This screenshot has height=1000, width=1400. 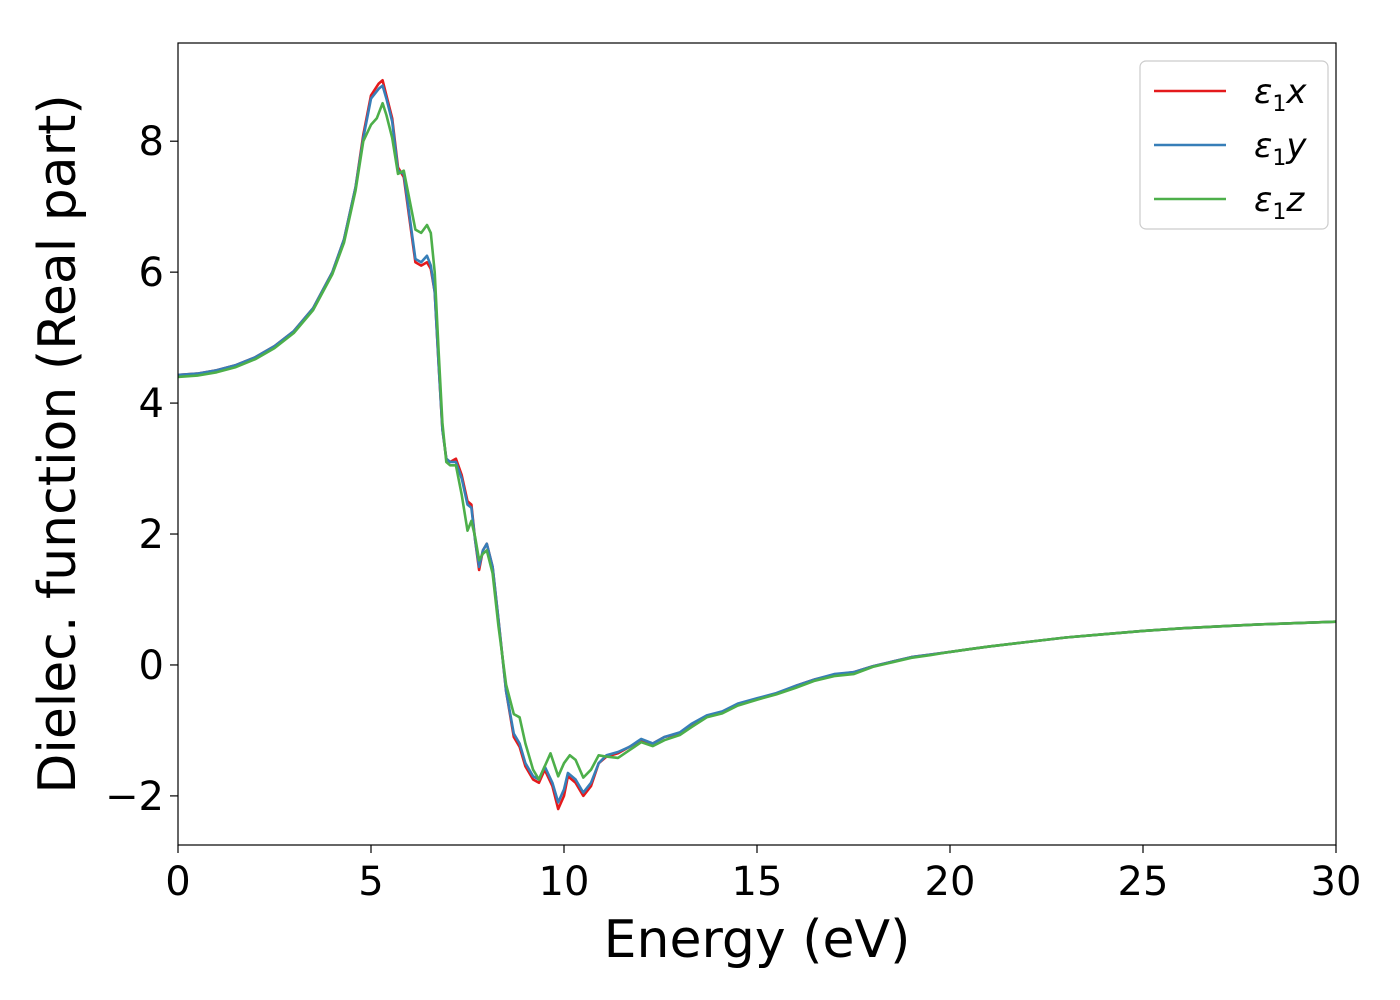 I want to click on y-tick-label: 4, so click(x=151, y=404).